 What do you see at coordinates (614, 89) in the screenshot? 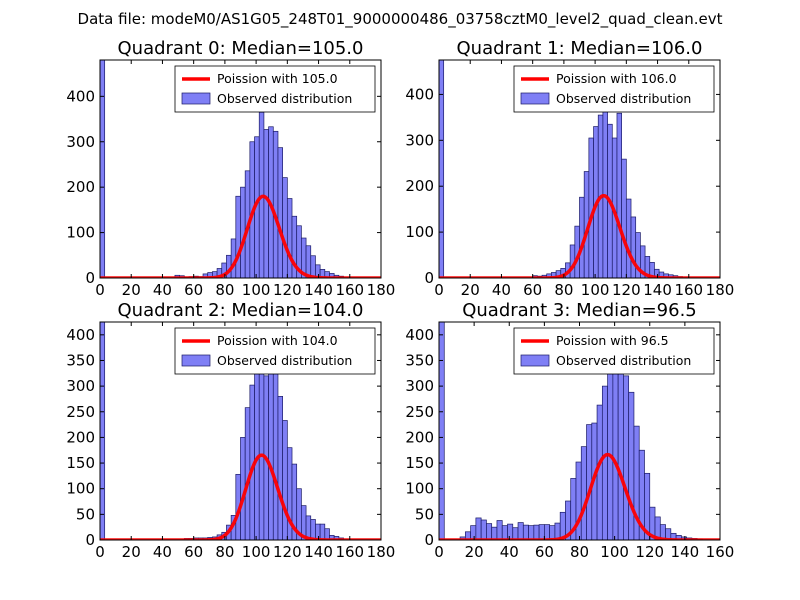
I see `legend: Poission with 106.0 Observed distribution` at bounding box center [614, 89].